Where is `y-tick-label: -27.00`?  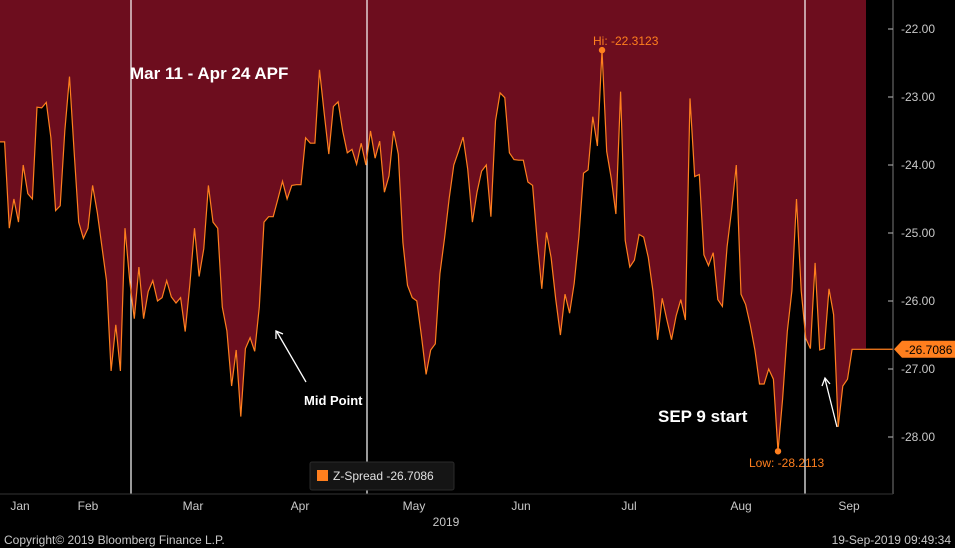
y-tick-label: -27.00 is located at coordinates (918, 369).